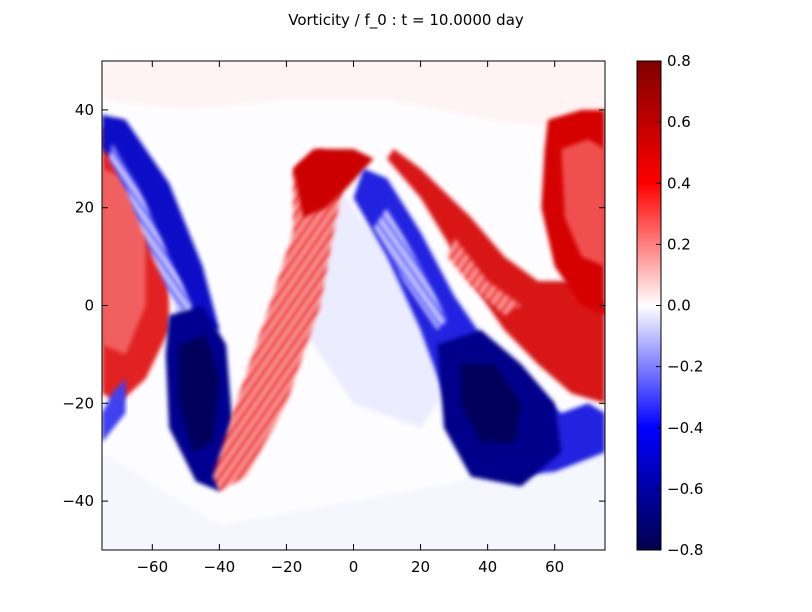 This screenshot has height=612, width=812. I want to click on positive-crest-center, so click(333, 183).